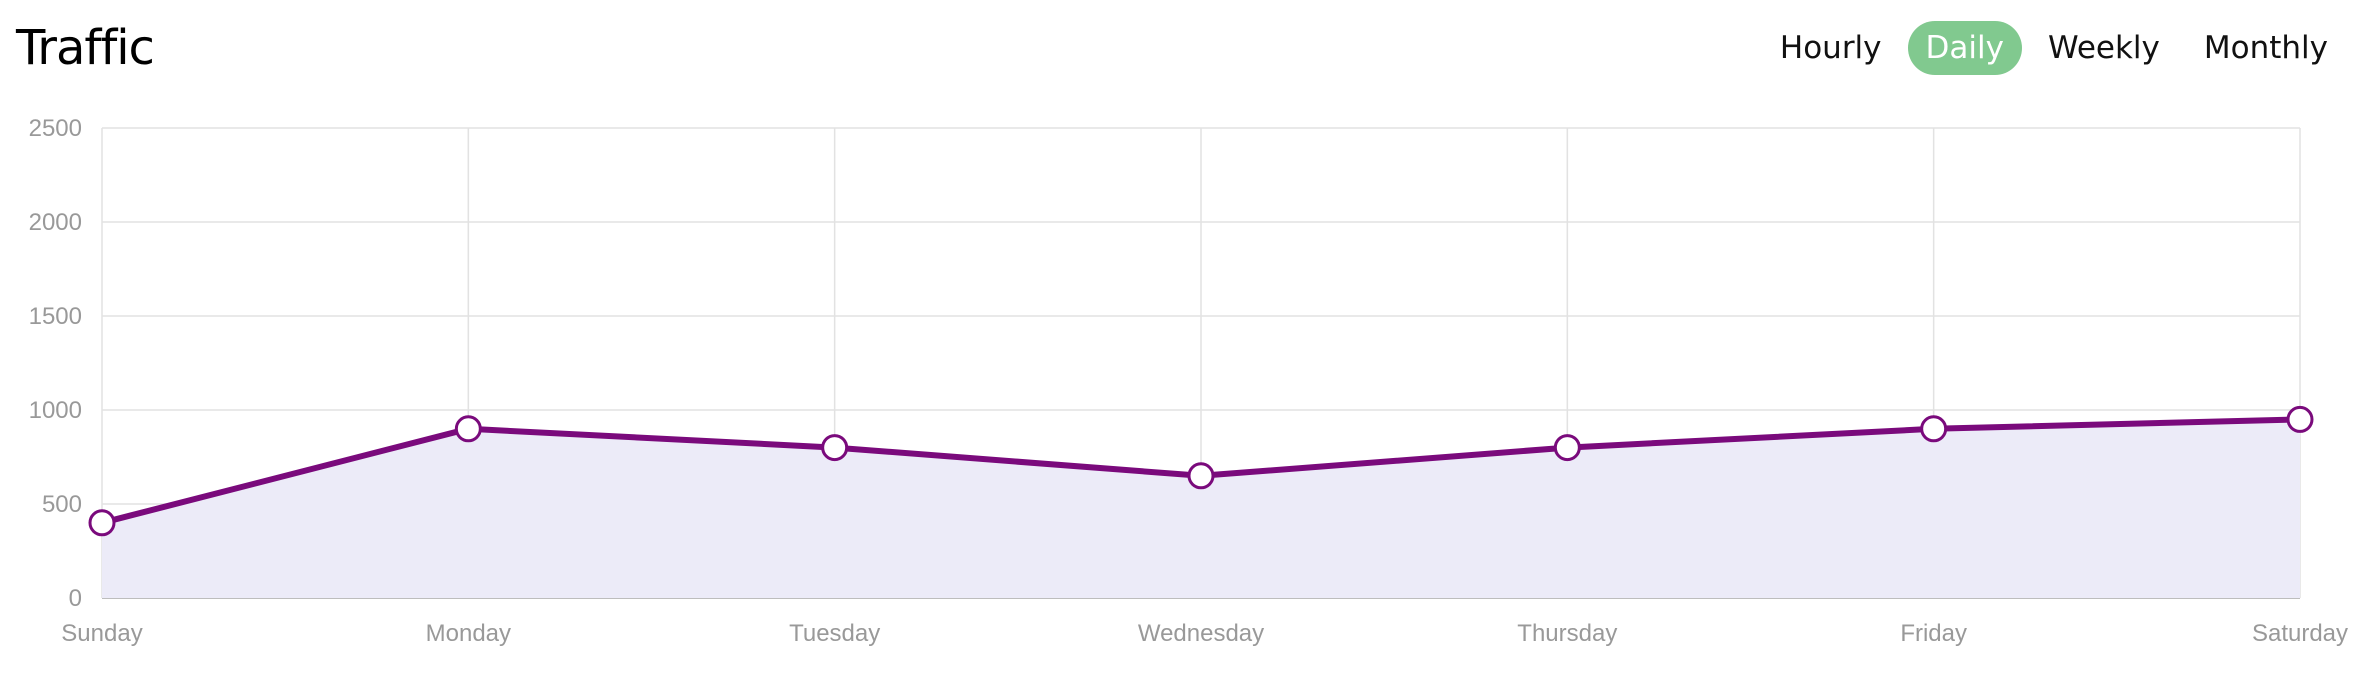  What do you see at coordinates (2300, 633) in the screenshot?
I see `x-tick-label: Saturday` at bounding box center [2300, 633].